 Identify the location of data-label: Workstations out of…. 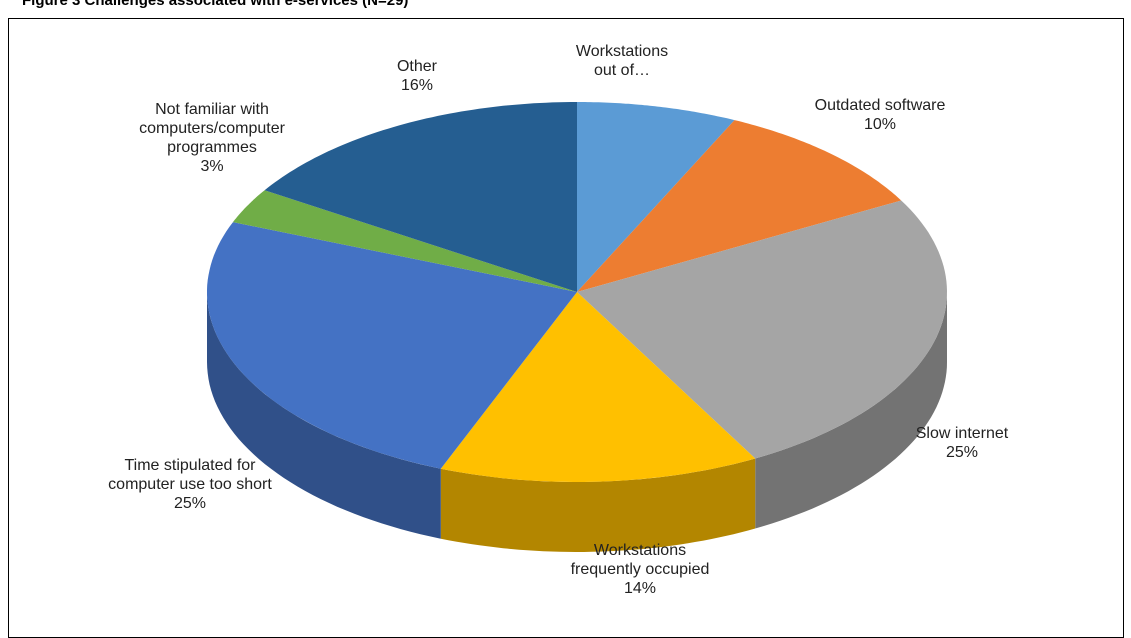
(622, 61).